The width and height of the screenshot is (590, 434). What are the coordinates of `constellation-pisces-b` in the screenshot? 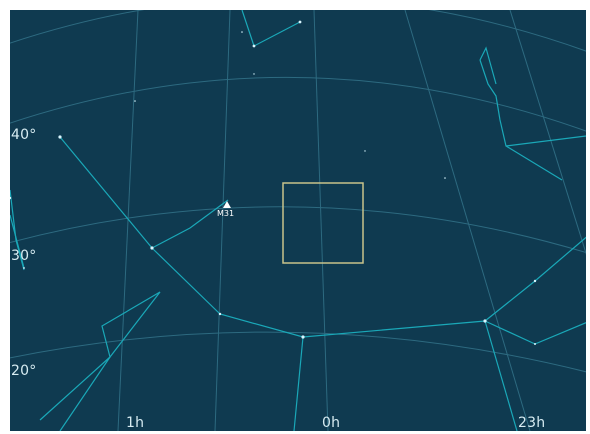 It's located at (110, 361).